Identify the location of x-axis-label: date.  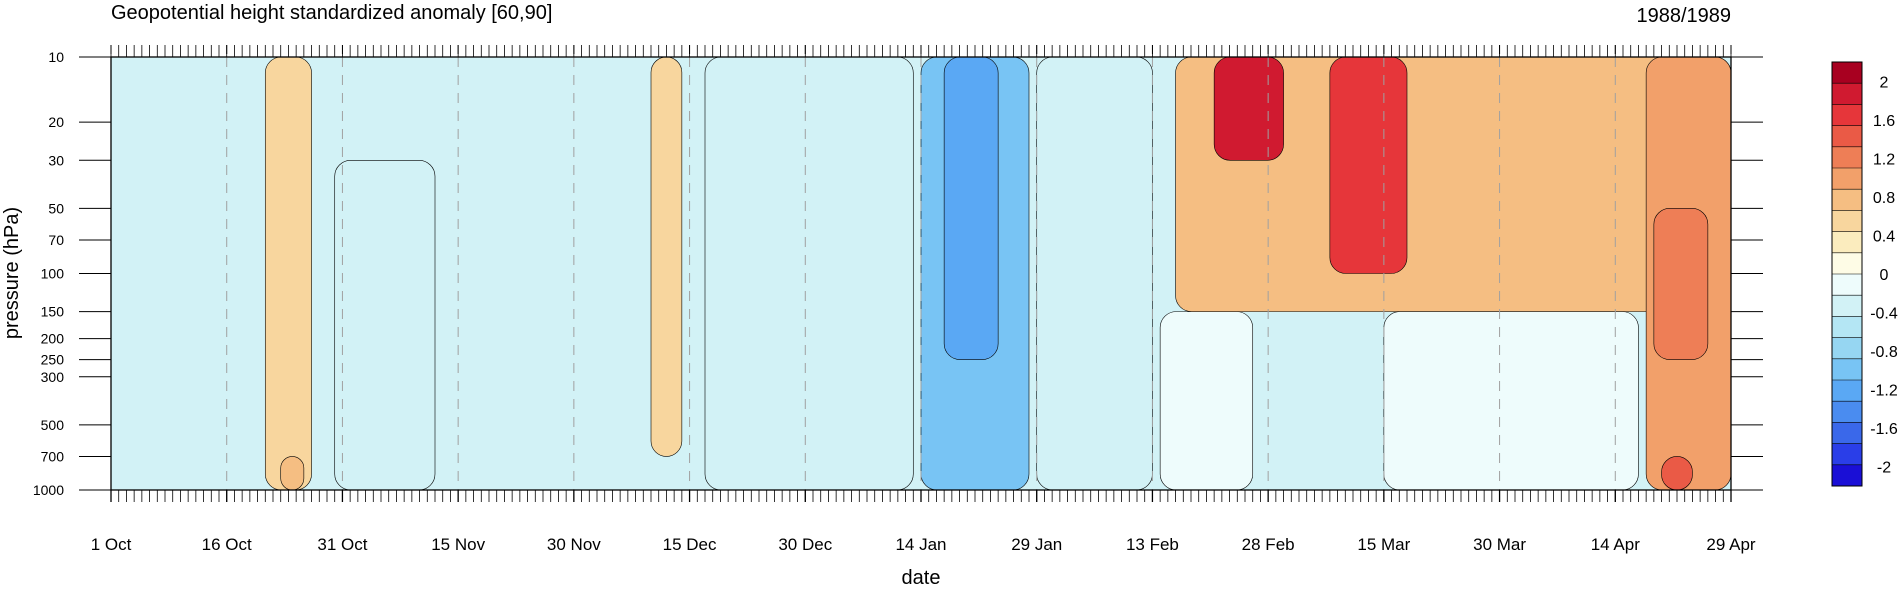
(921, 578).